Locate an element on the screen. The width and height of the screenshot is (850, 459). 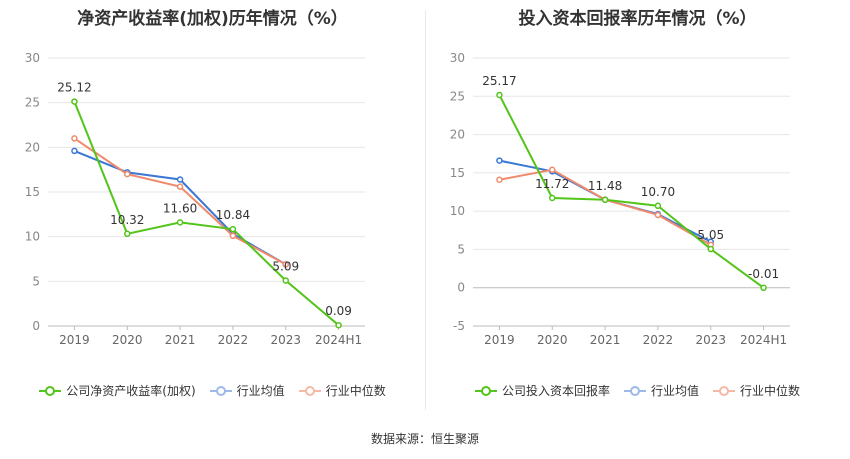
data-label: 5.09 is located at coordinates (285, 267).